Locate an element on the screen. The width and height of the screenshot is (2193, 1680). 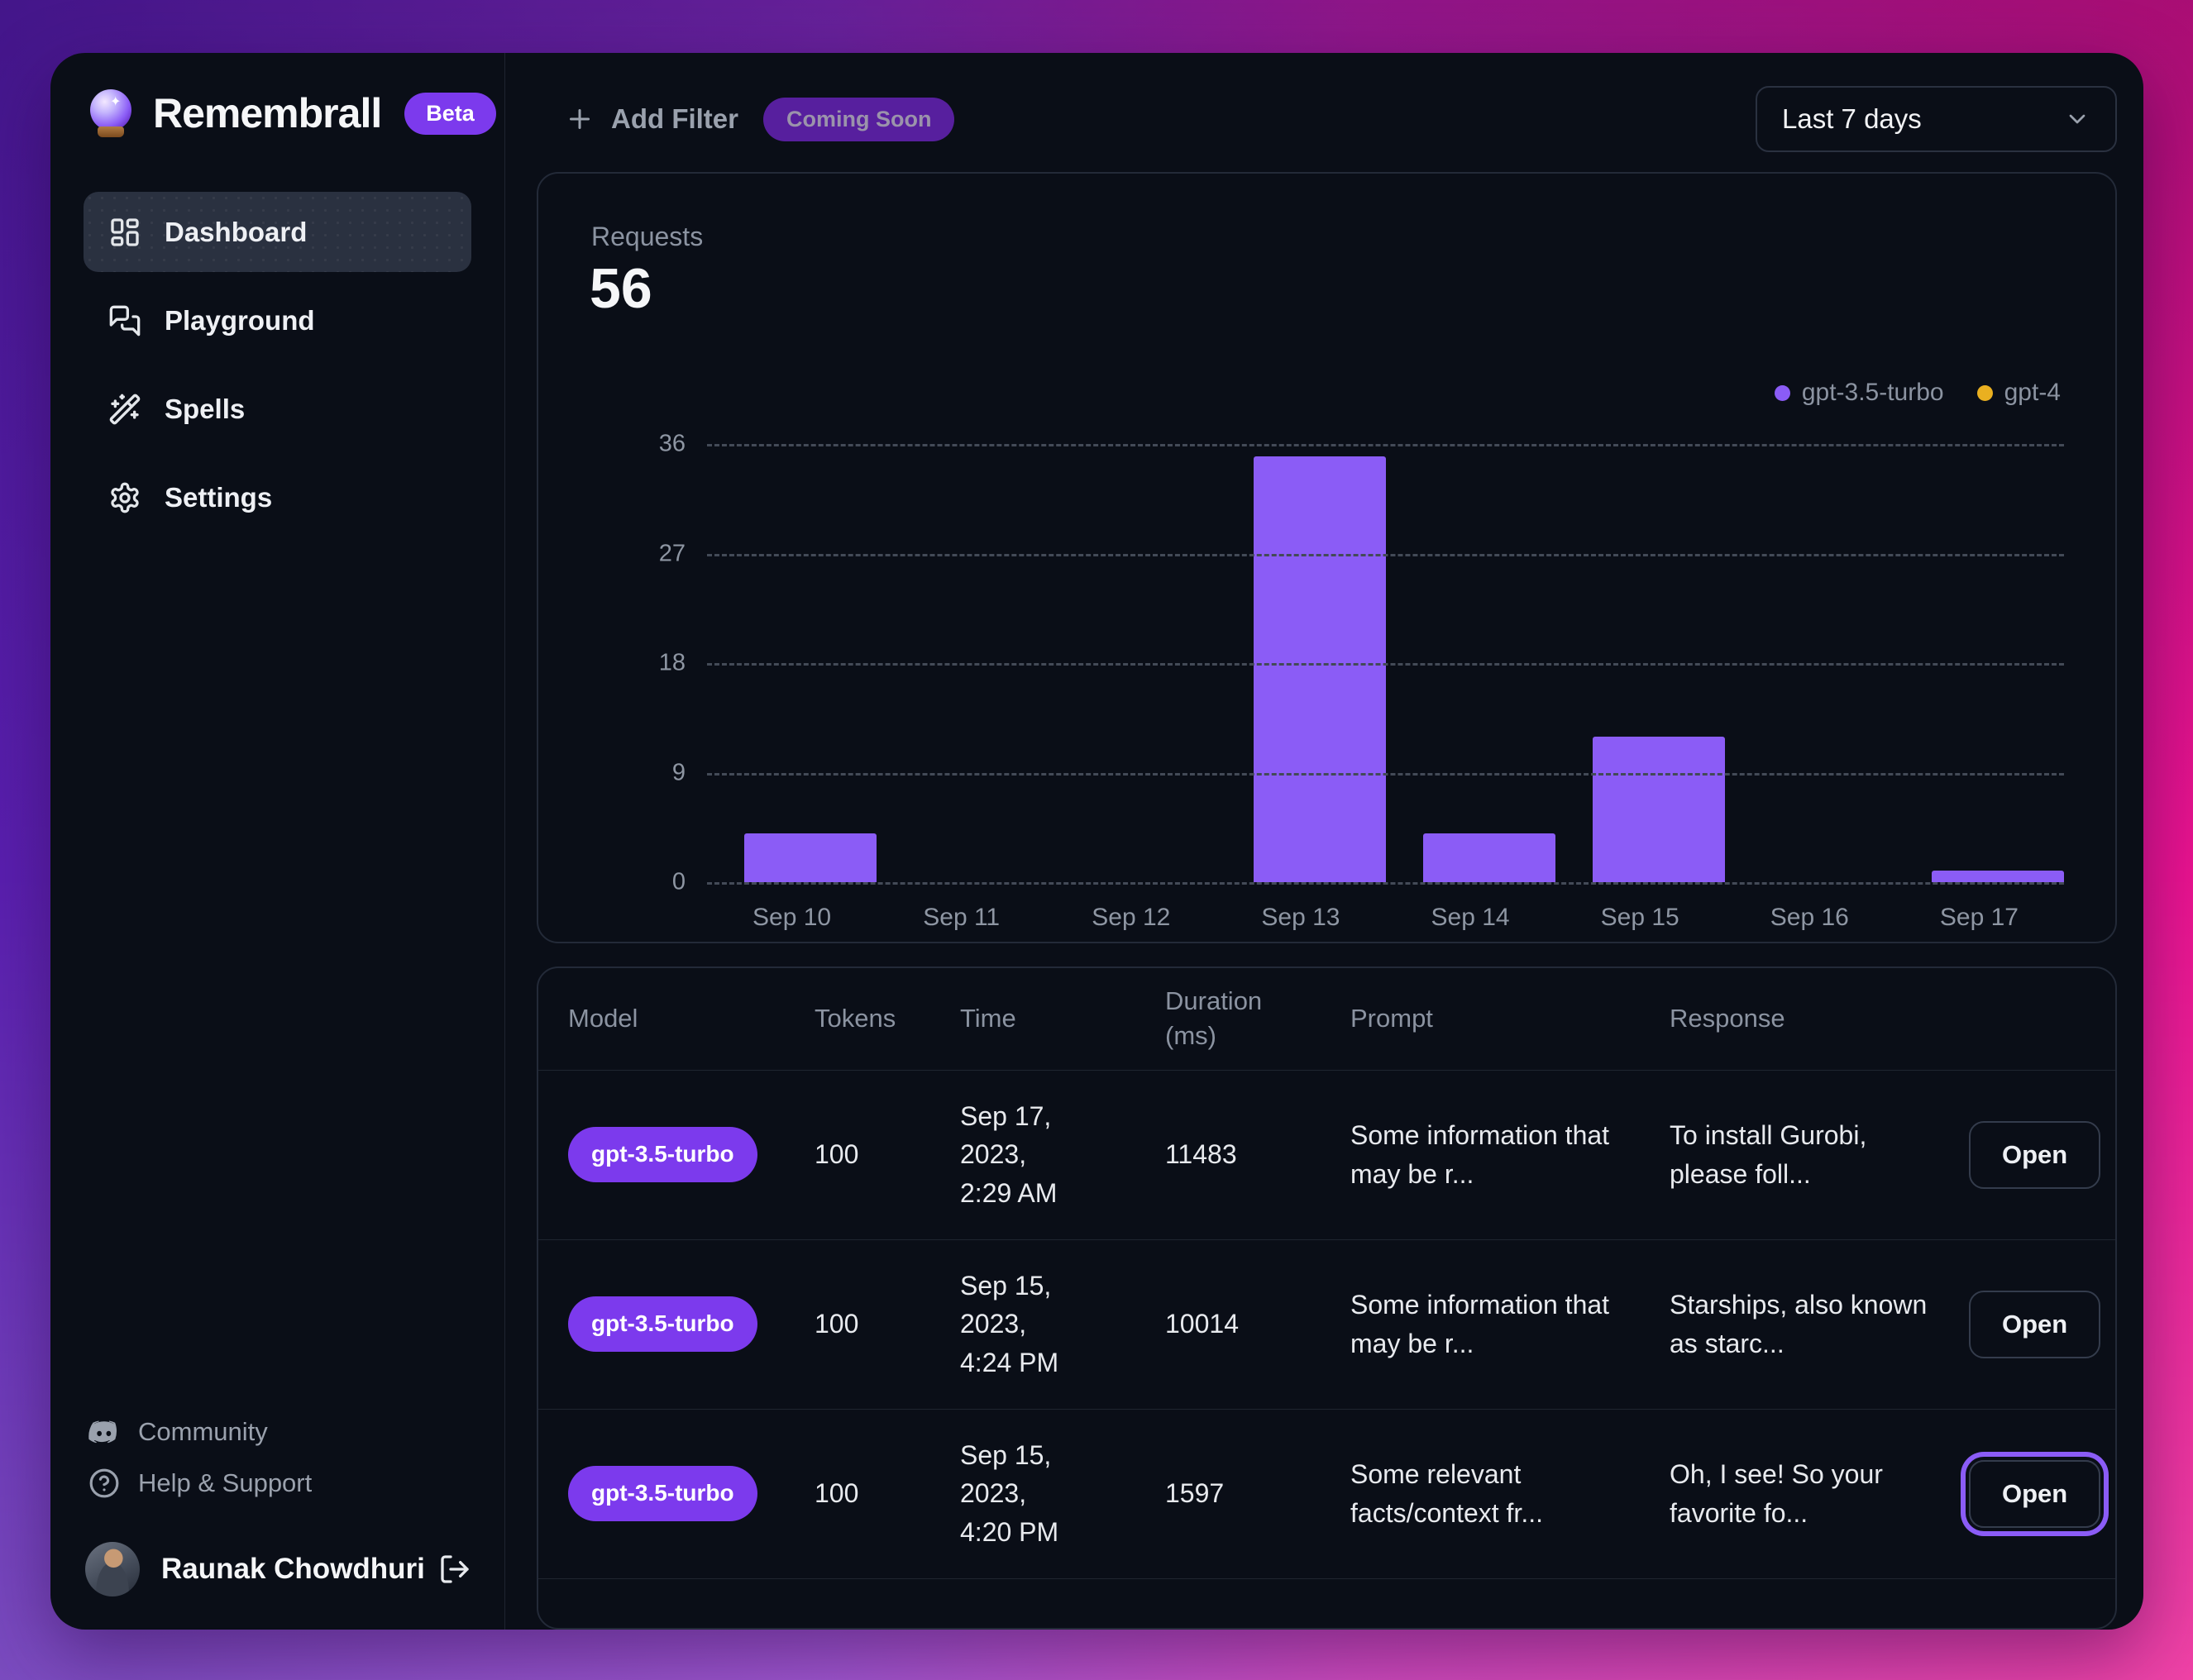
layout-dashboard-icon is located at coordinates (124, 232).